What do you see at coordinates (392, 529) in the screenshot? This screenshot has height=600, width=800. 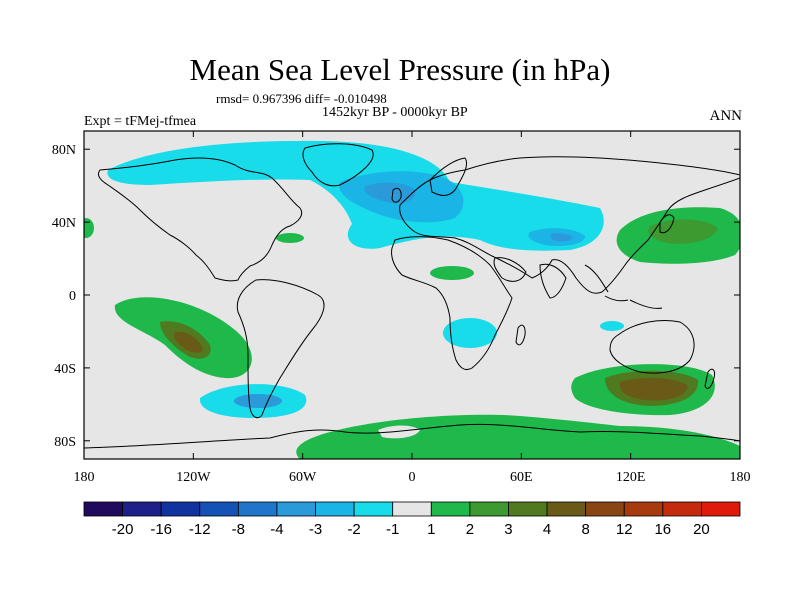 I see `colorbar-label: -1` at bounding box center [392, 529].